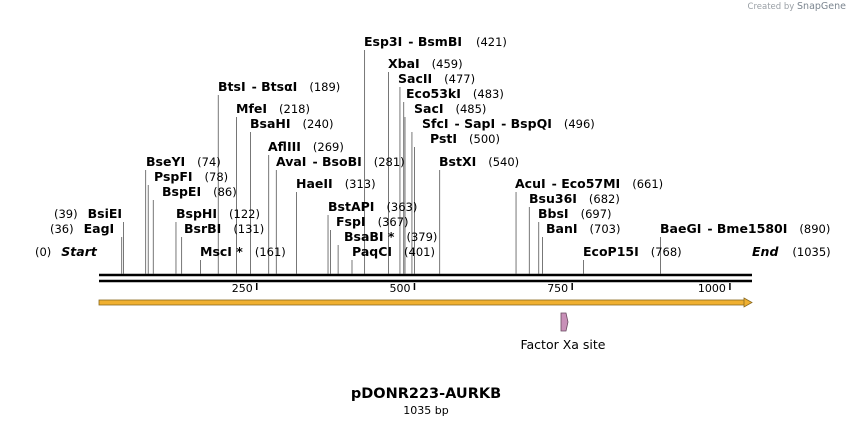  What do you see at coordinates (390, 236) in the screenshot?
I see `site-label-bsabi: BsaBI * (379)` at bounding box center [390, 236].